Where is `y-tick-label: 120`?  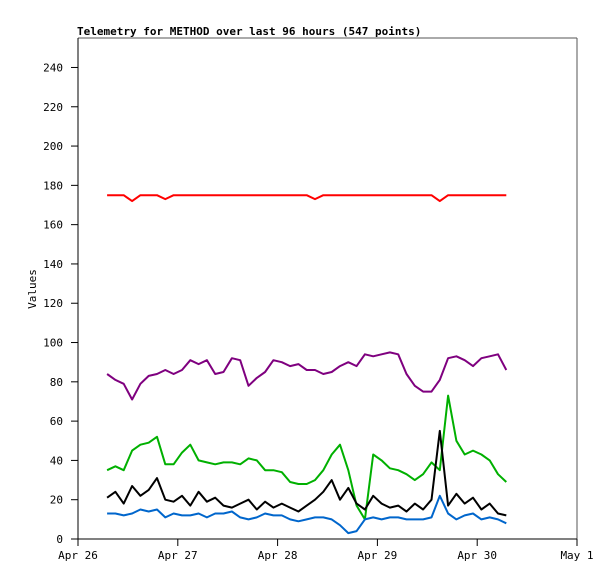 y-tick-label: 120 is located at coordinates (53, 303).